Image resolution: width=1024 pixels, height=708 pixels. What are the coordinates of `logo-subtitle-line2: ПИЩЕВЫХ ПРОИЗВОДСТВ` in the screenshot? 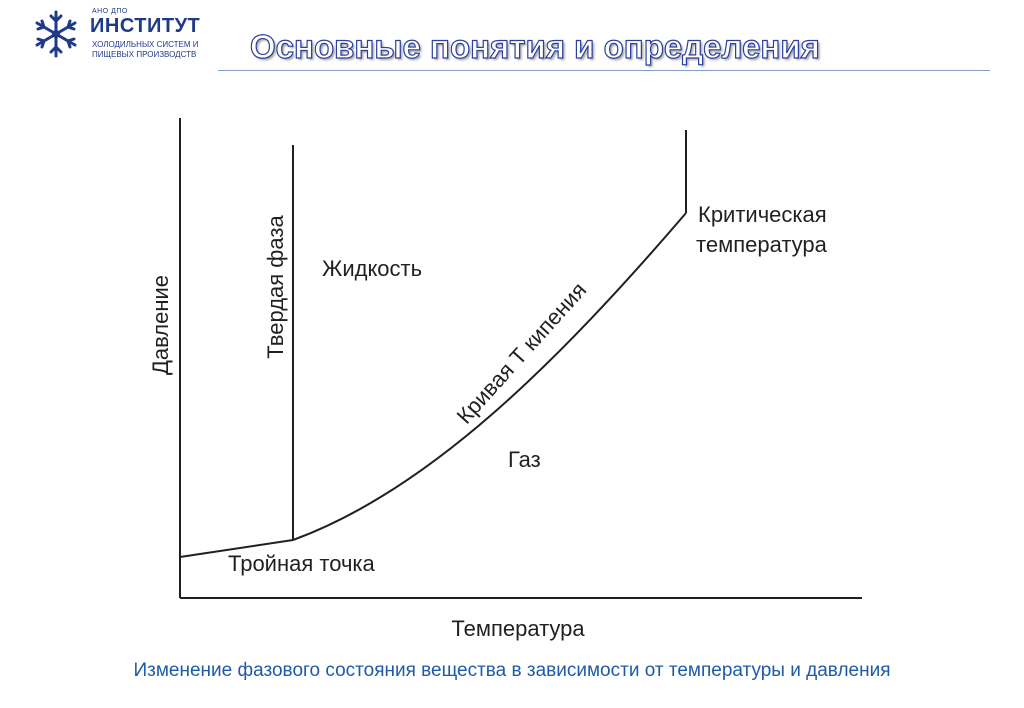 It's located at (144, 54).